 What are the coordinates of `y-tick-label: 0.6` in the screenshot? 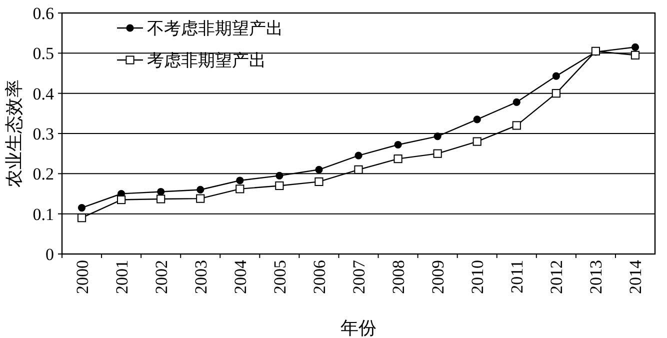 It's located at (43, 13).